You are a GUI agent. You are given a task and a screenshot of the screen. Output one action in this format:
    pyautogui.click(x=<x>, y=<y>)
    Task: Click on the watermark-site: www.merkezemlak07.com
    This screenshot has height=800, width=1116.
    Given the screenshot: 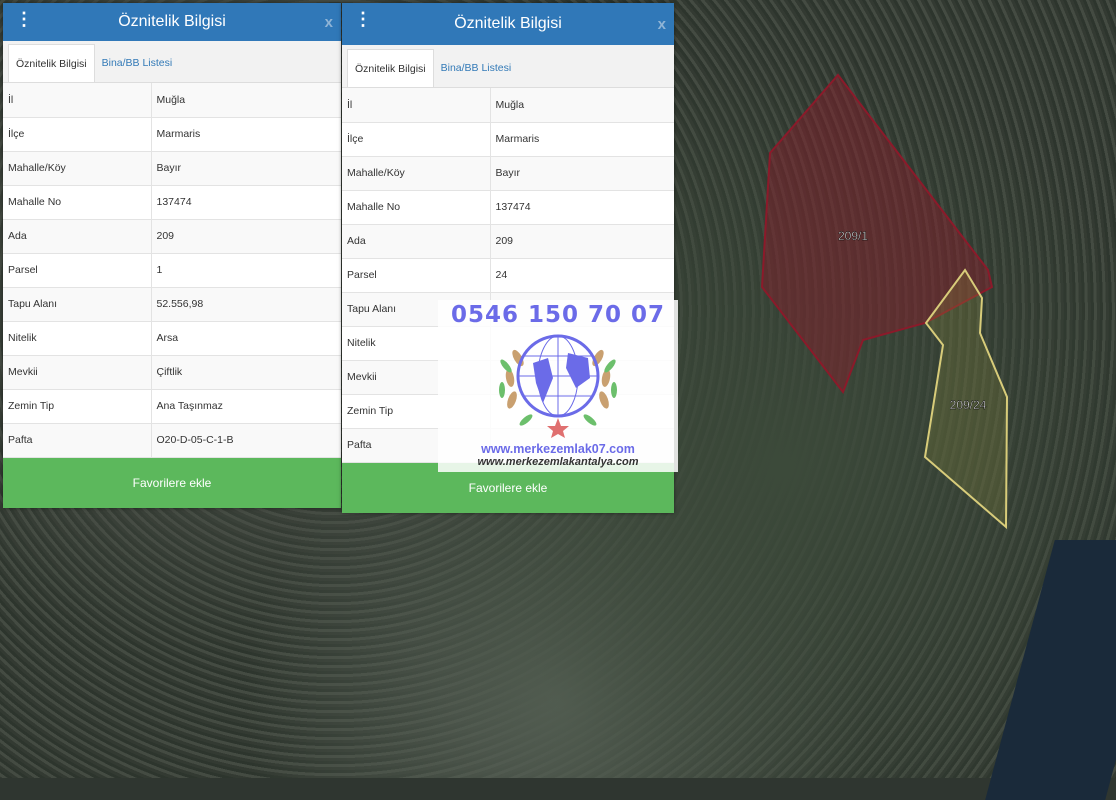 What is the action you would take?
    pyautogui.click(x=558, y=449)
    